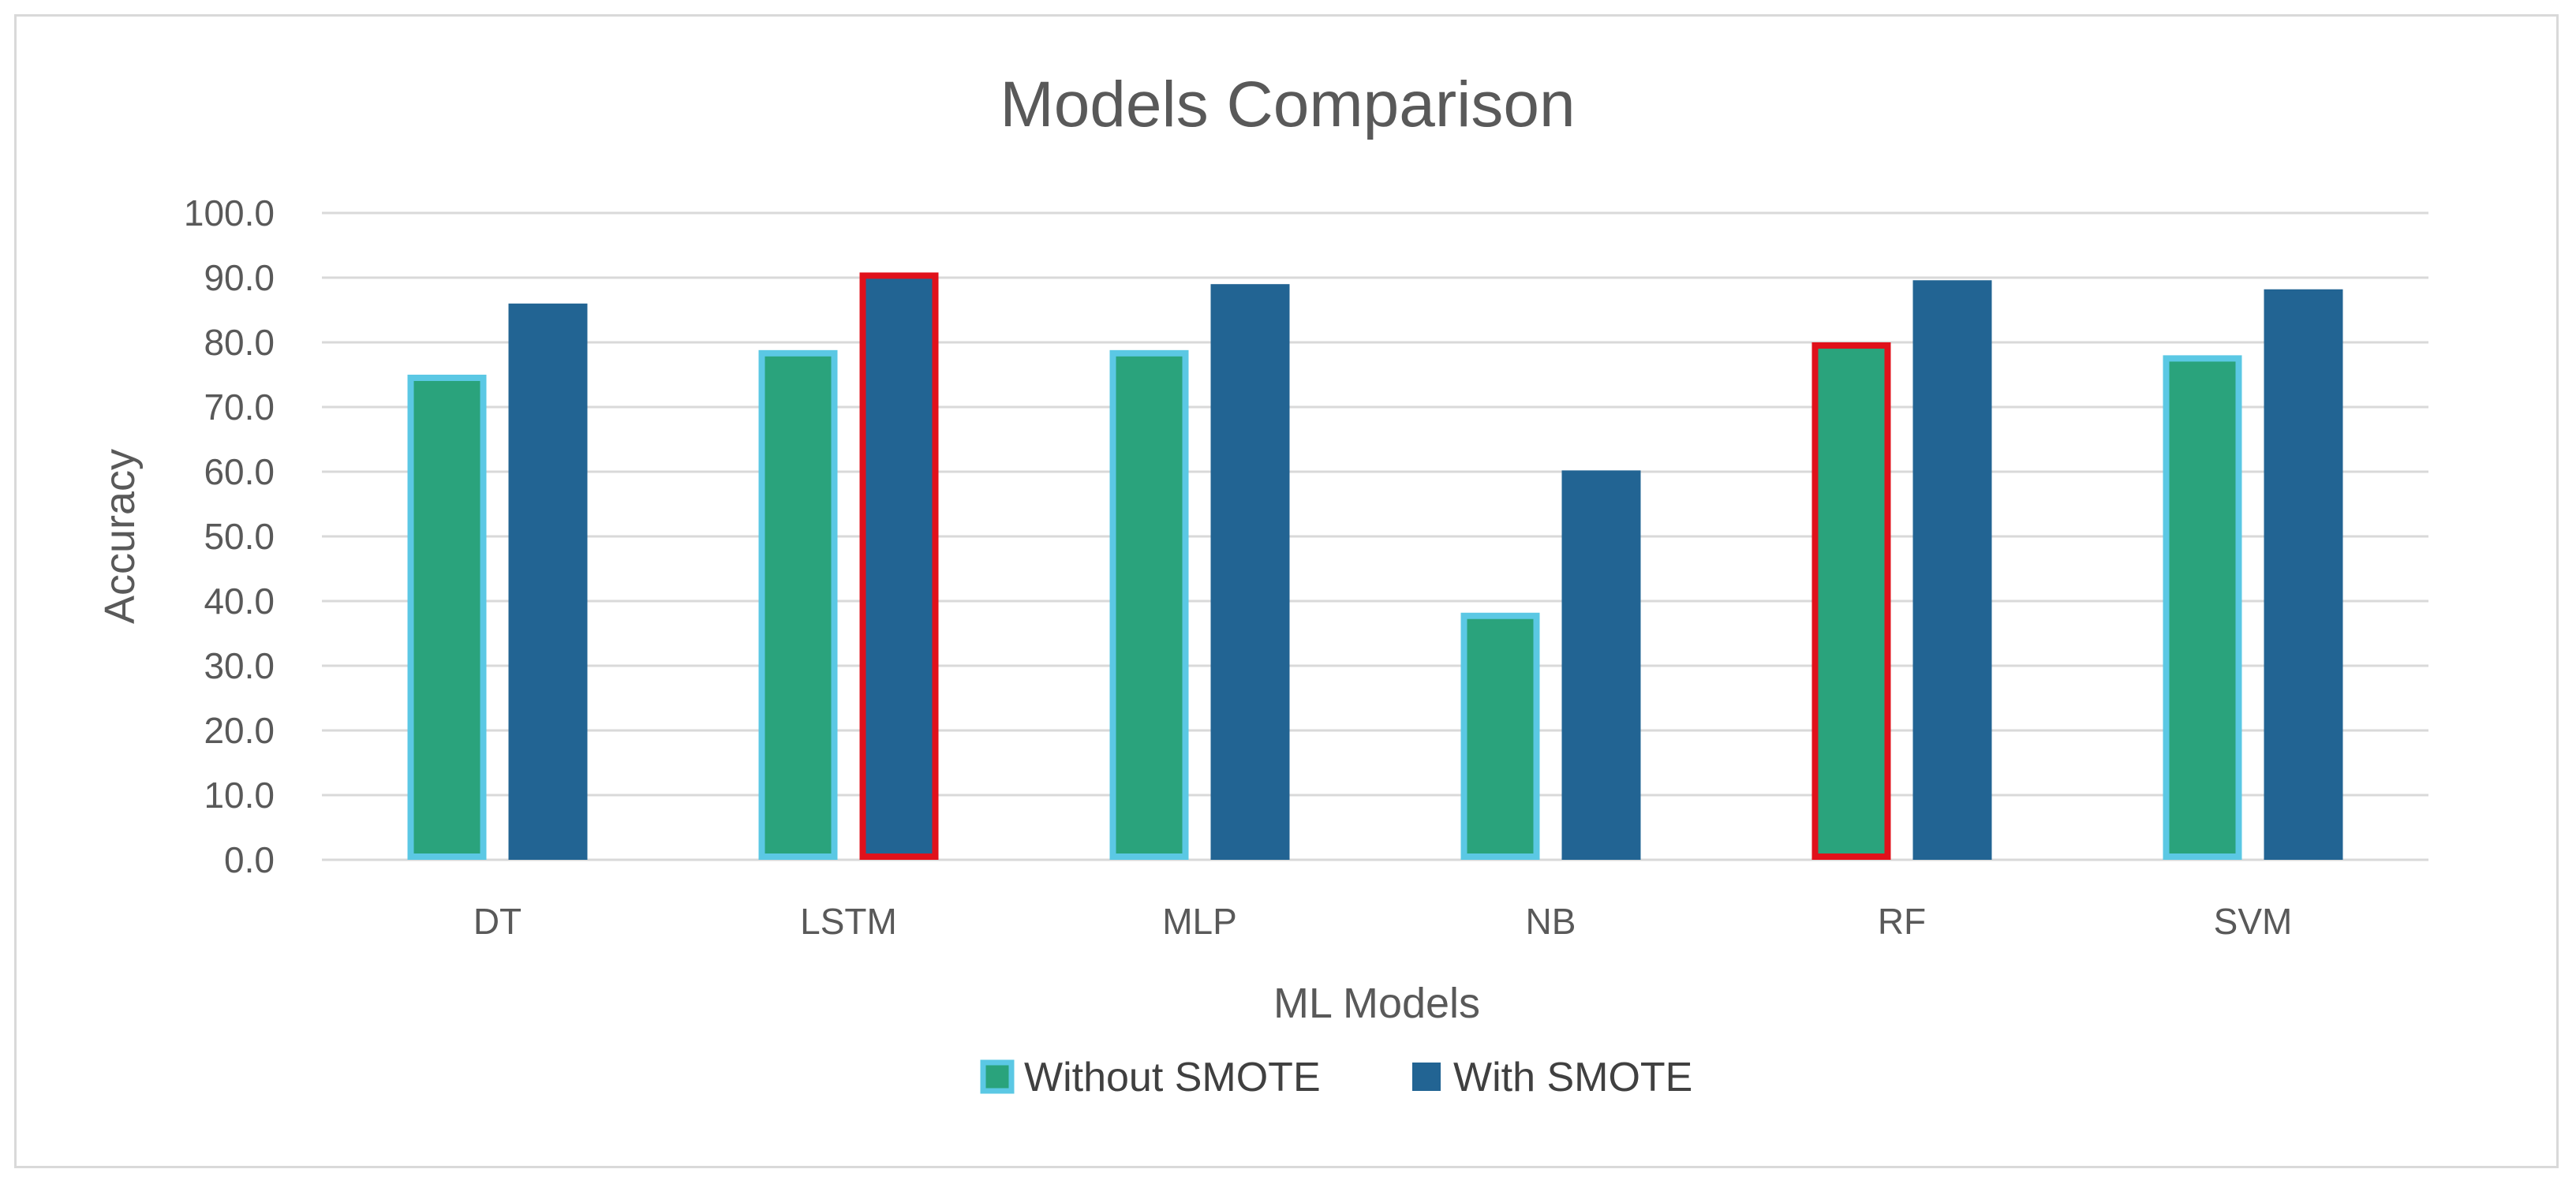 The image size is (2576, 1184). I want to click on legend-label-without-smote: Without SMOTE, so click(1172, 1077).